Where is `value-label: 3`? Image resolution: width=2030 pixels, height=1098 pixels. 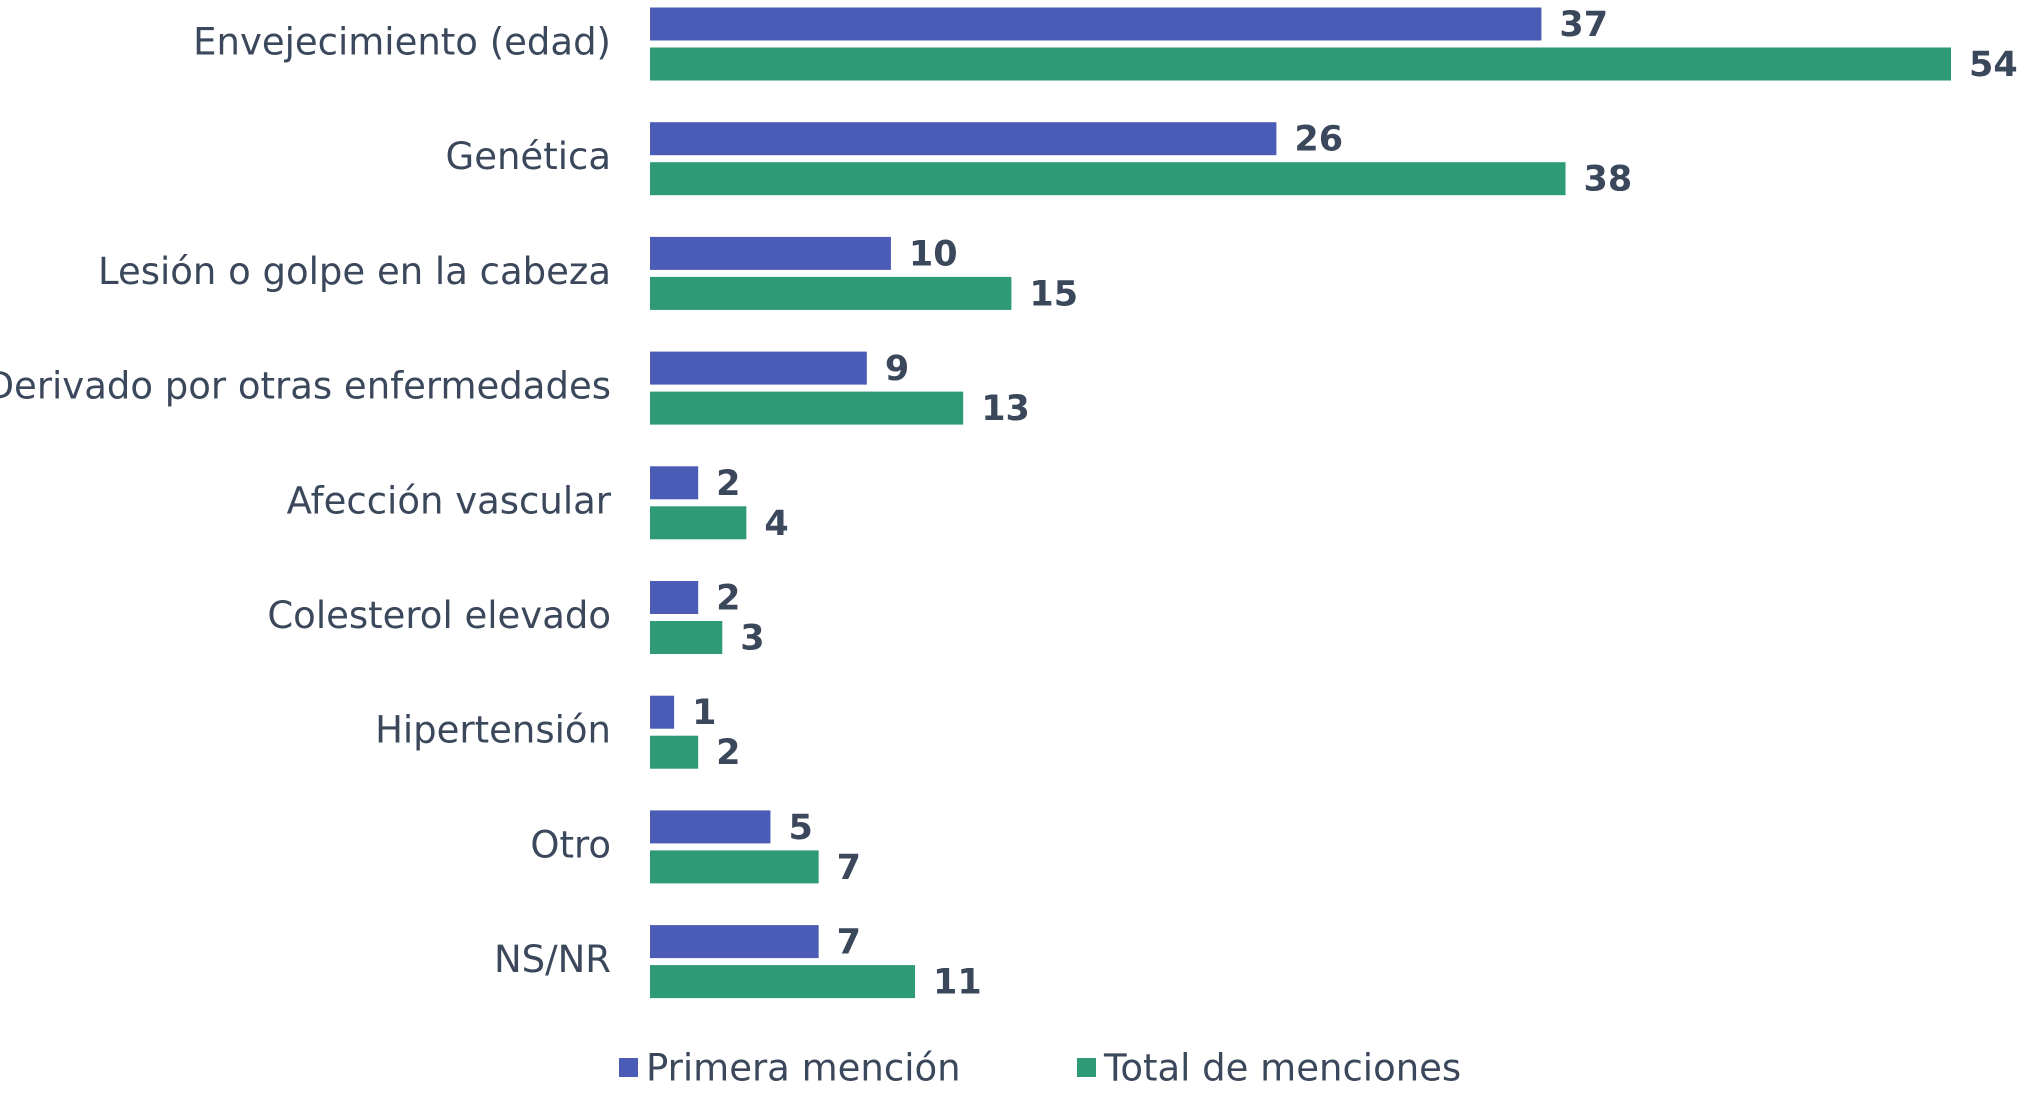 value-label: 3 is located at coordinates (752, 639).